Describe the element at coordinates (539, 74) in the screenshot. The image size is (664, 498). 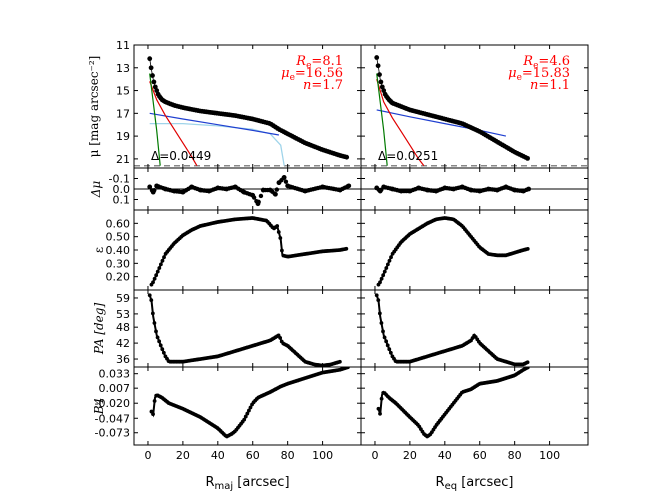
I see `mue-annotation: μe=15.83` at that location.